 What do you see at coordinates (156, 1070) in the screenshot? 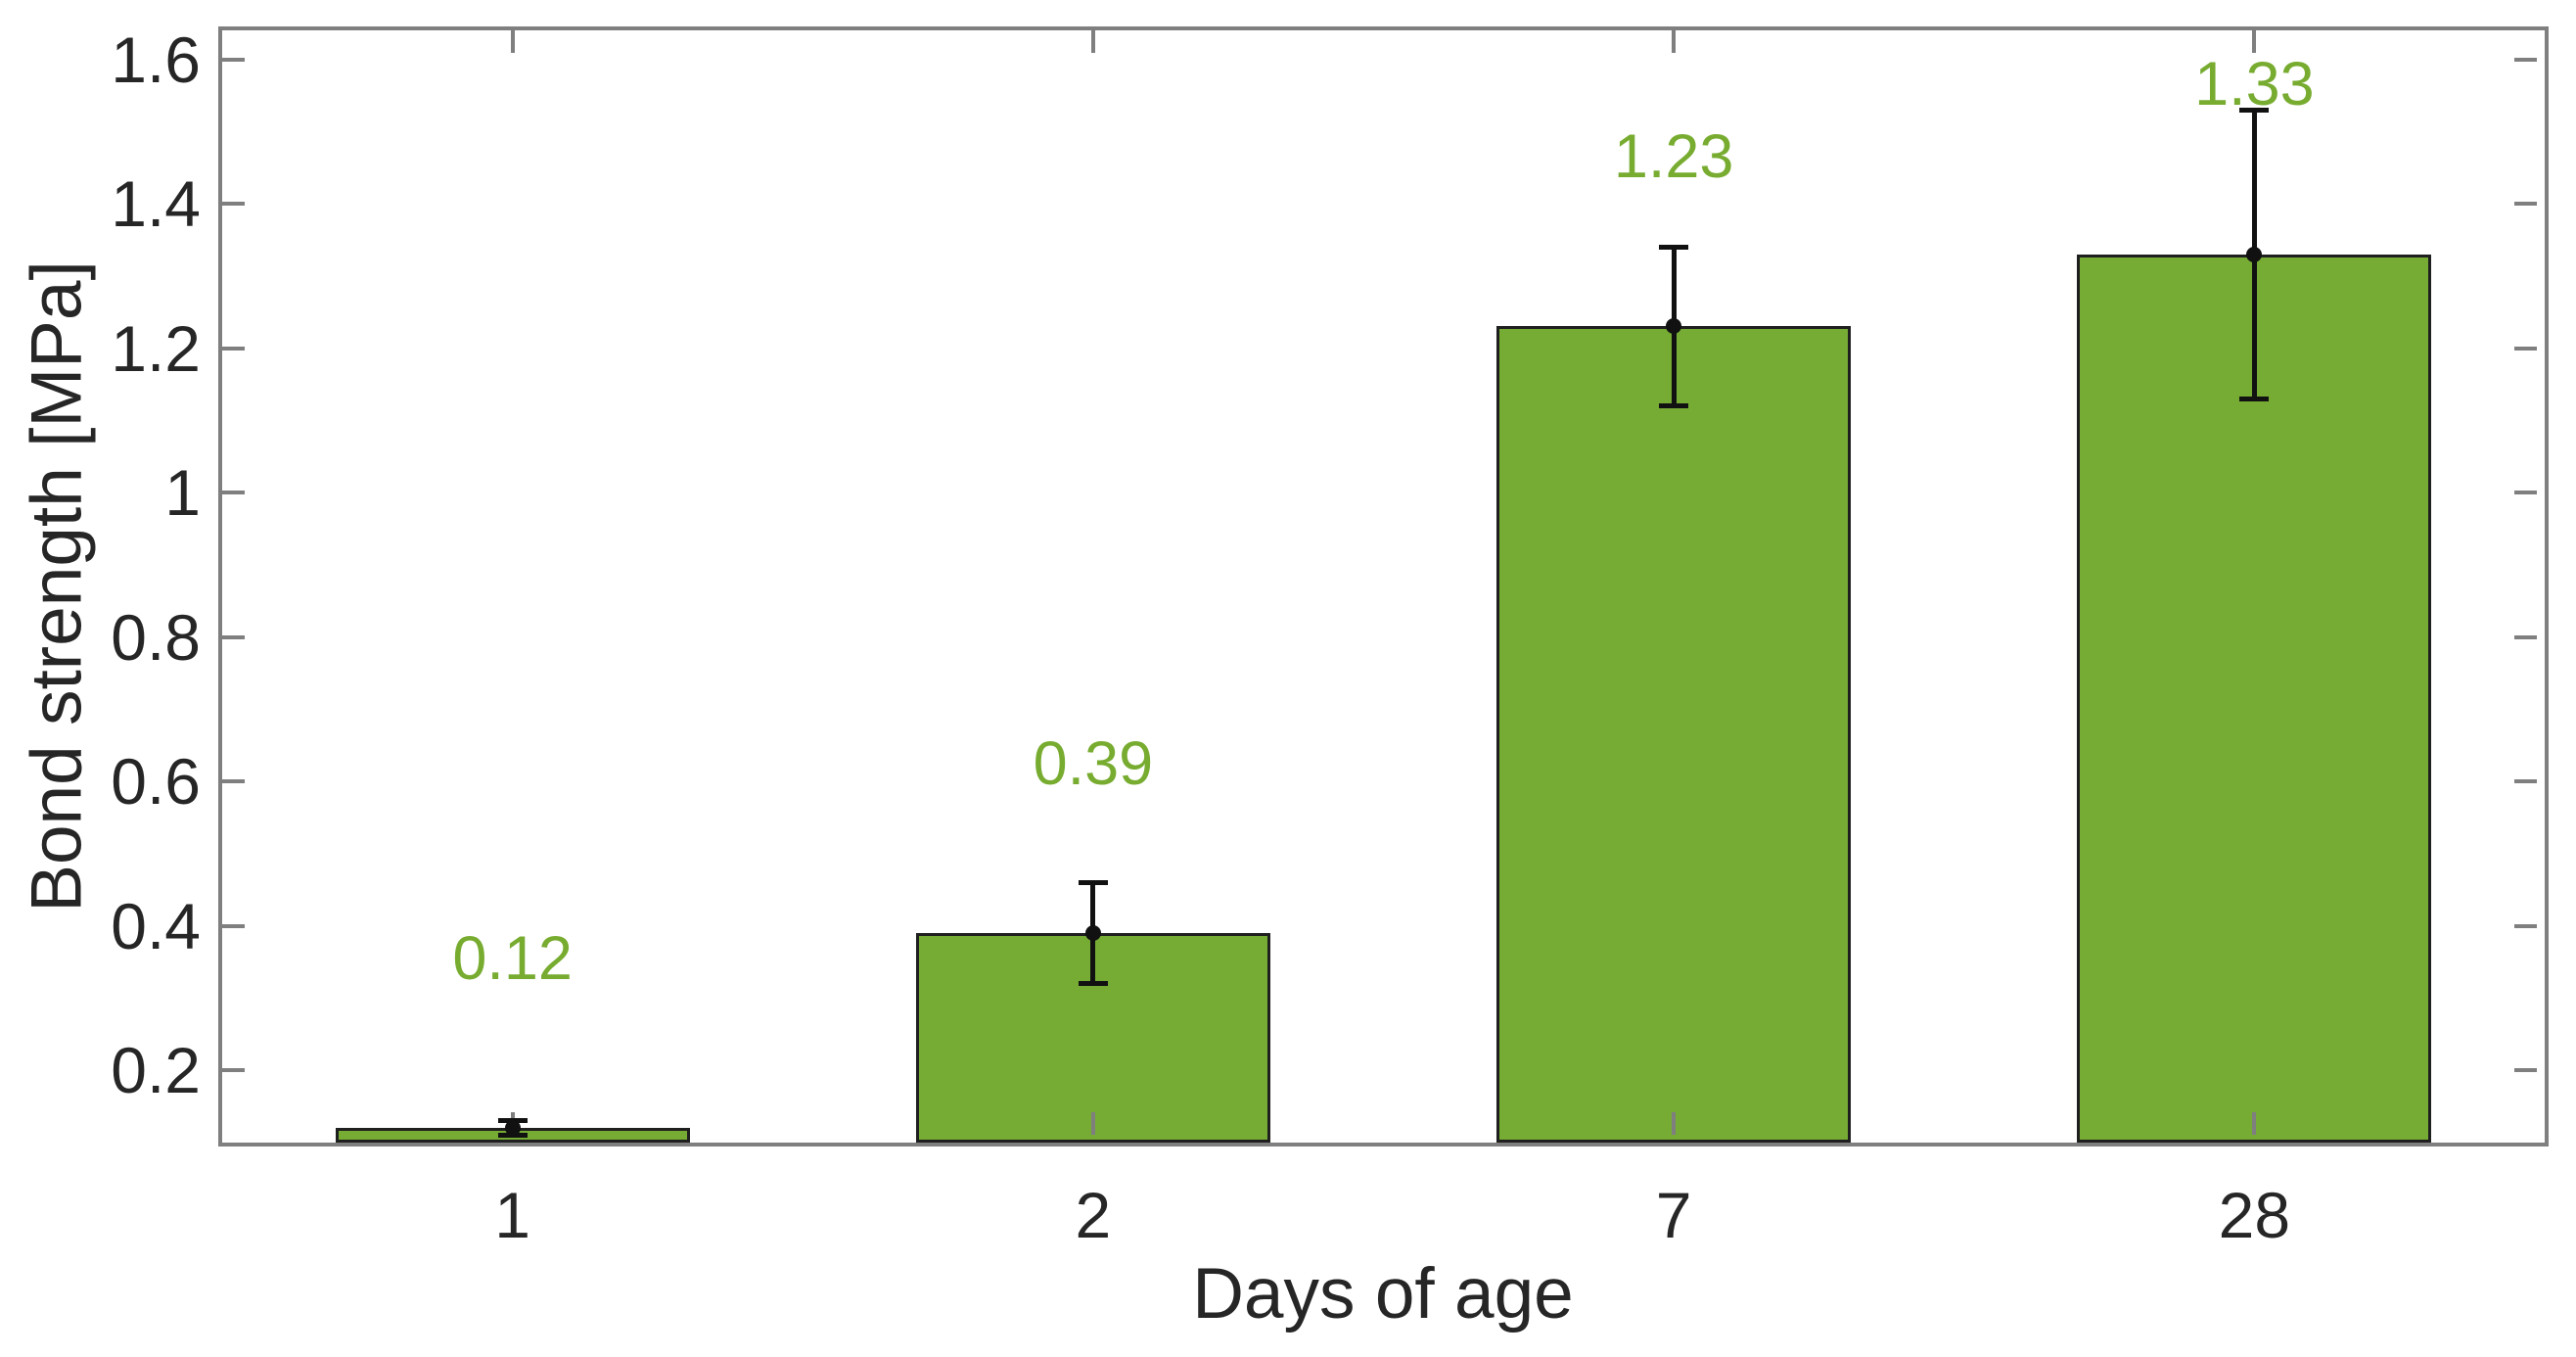
I see `y-tick-label: 0.2` at bounding box center [156, 1070].